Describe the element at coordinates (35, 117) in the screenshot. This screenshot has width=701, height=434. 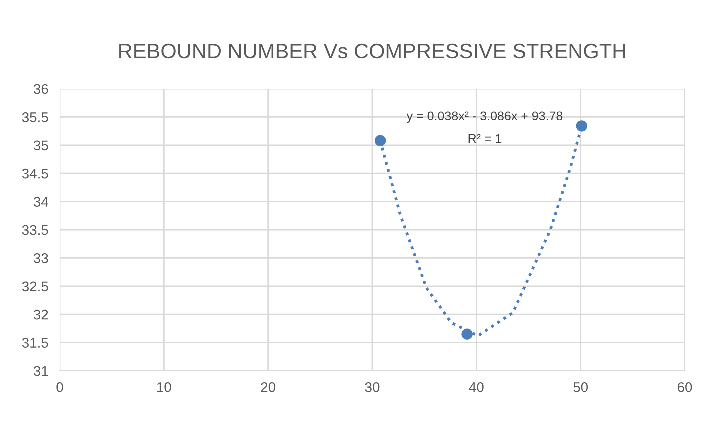
I see `y-tick-label: 35.5` at that location.